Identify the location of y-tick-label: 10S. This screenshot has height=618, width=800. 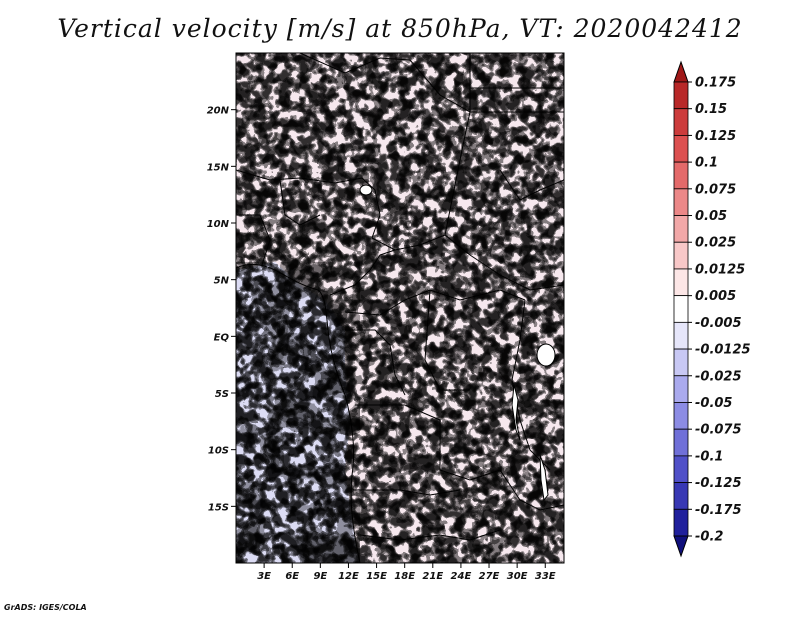
(218, 451).